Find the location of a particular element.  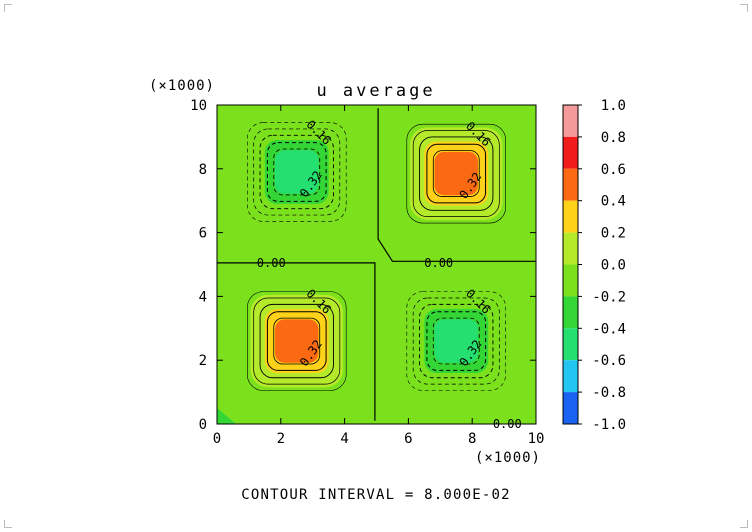

x-tick-label: 0 is located at coordinates (217, 439).